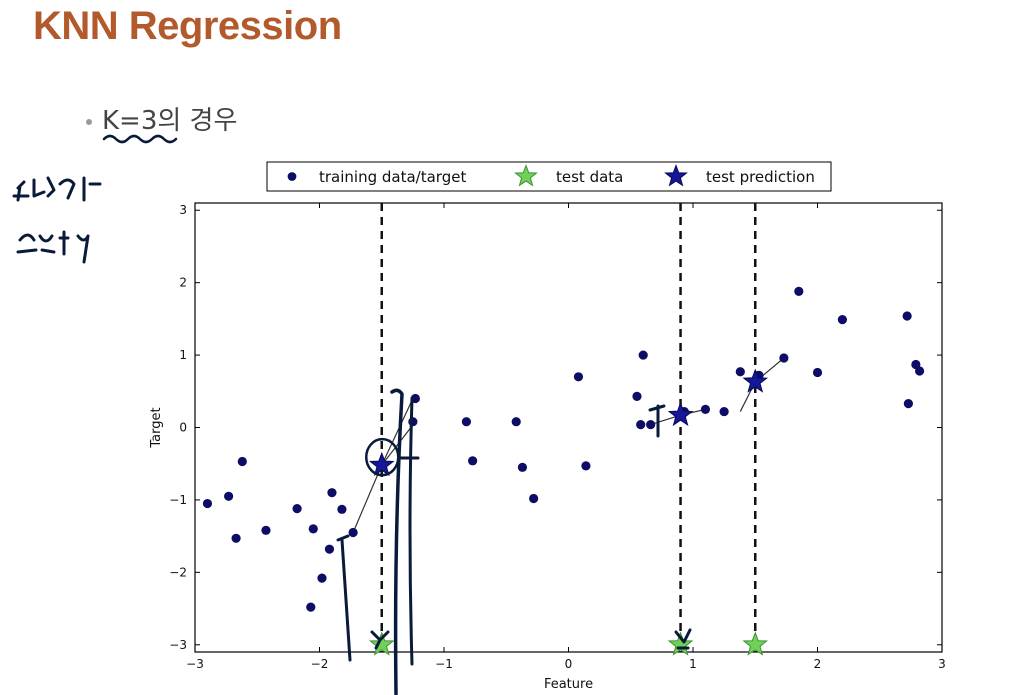 The height and width of the screenshot is (695, 1024). What do you see at coordinates (183, 428) in the screenshot?
I see `y-tick-label: 0` at bounding box center [183, 428].